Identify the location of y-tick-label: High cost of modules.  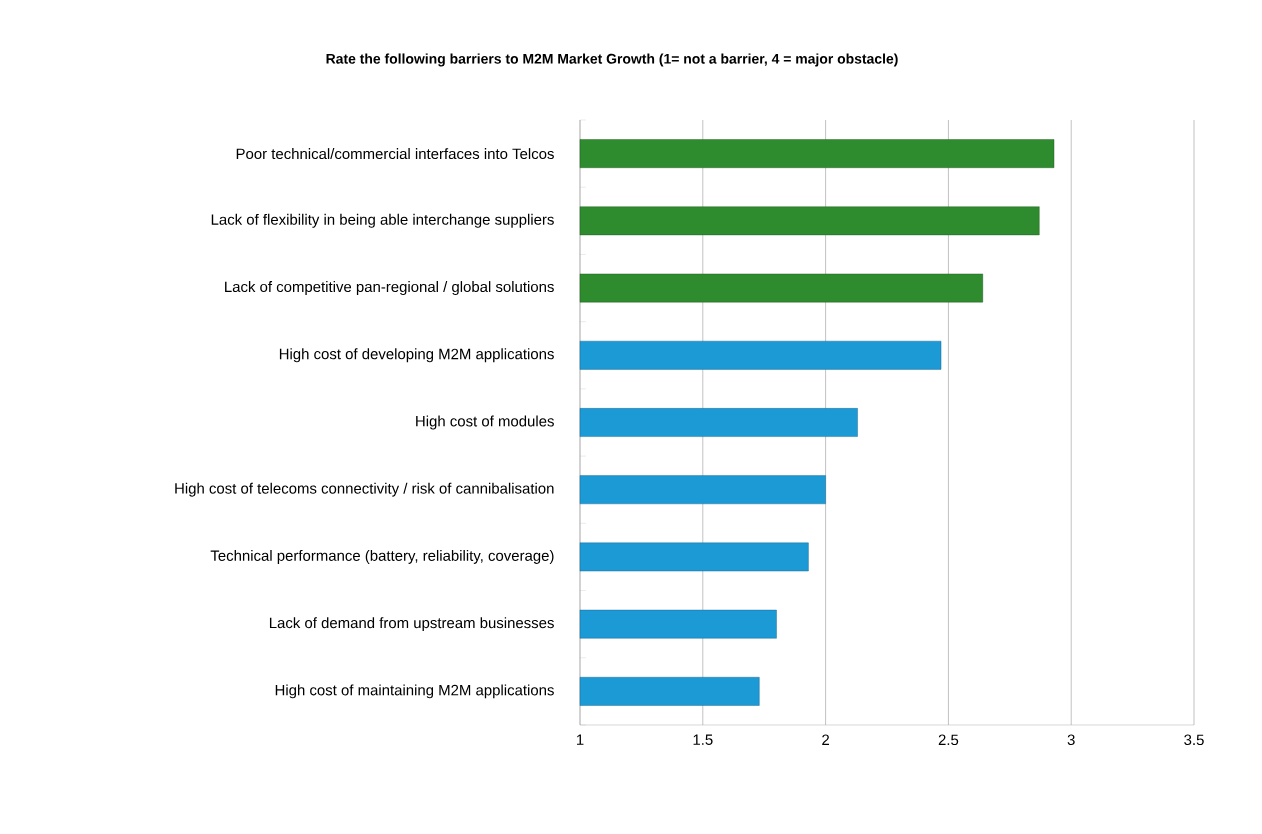
(485, 422).